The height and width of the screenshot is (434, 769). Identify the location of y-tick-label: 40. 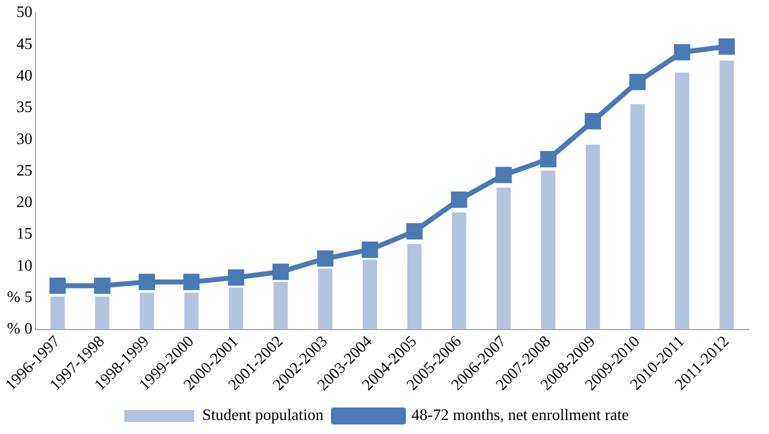
(24, 75).